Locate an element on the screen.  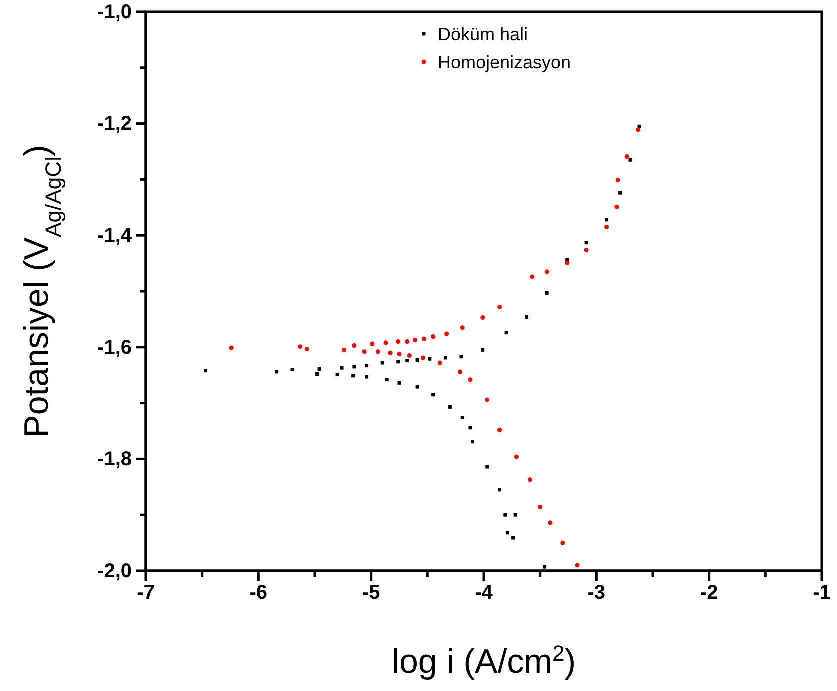
x-tick-label: -4 is located at coordinates (484, 593).